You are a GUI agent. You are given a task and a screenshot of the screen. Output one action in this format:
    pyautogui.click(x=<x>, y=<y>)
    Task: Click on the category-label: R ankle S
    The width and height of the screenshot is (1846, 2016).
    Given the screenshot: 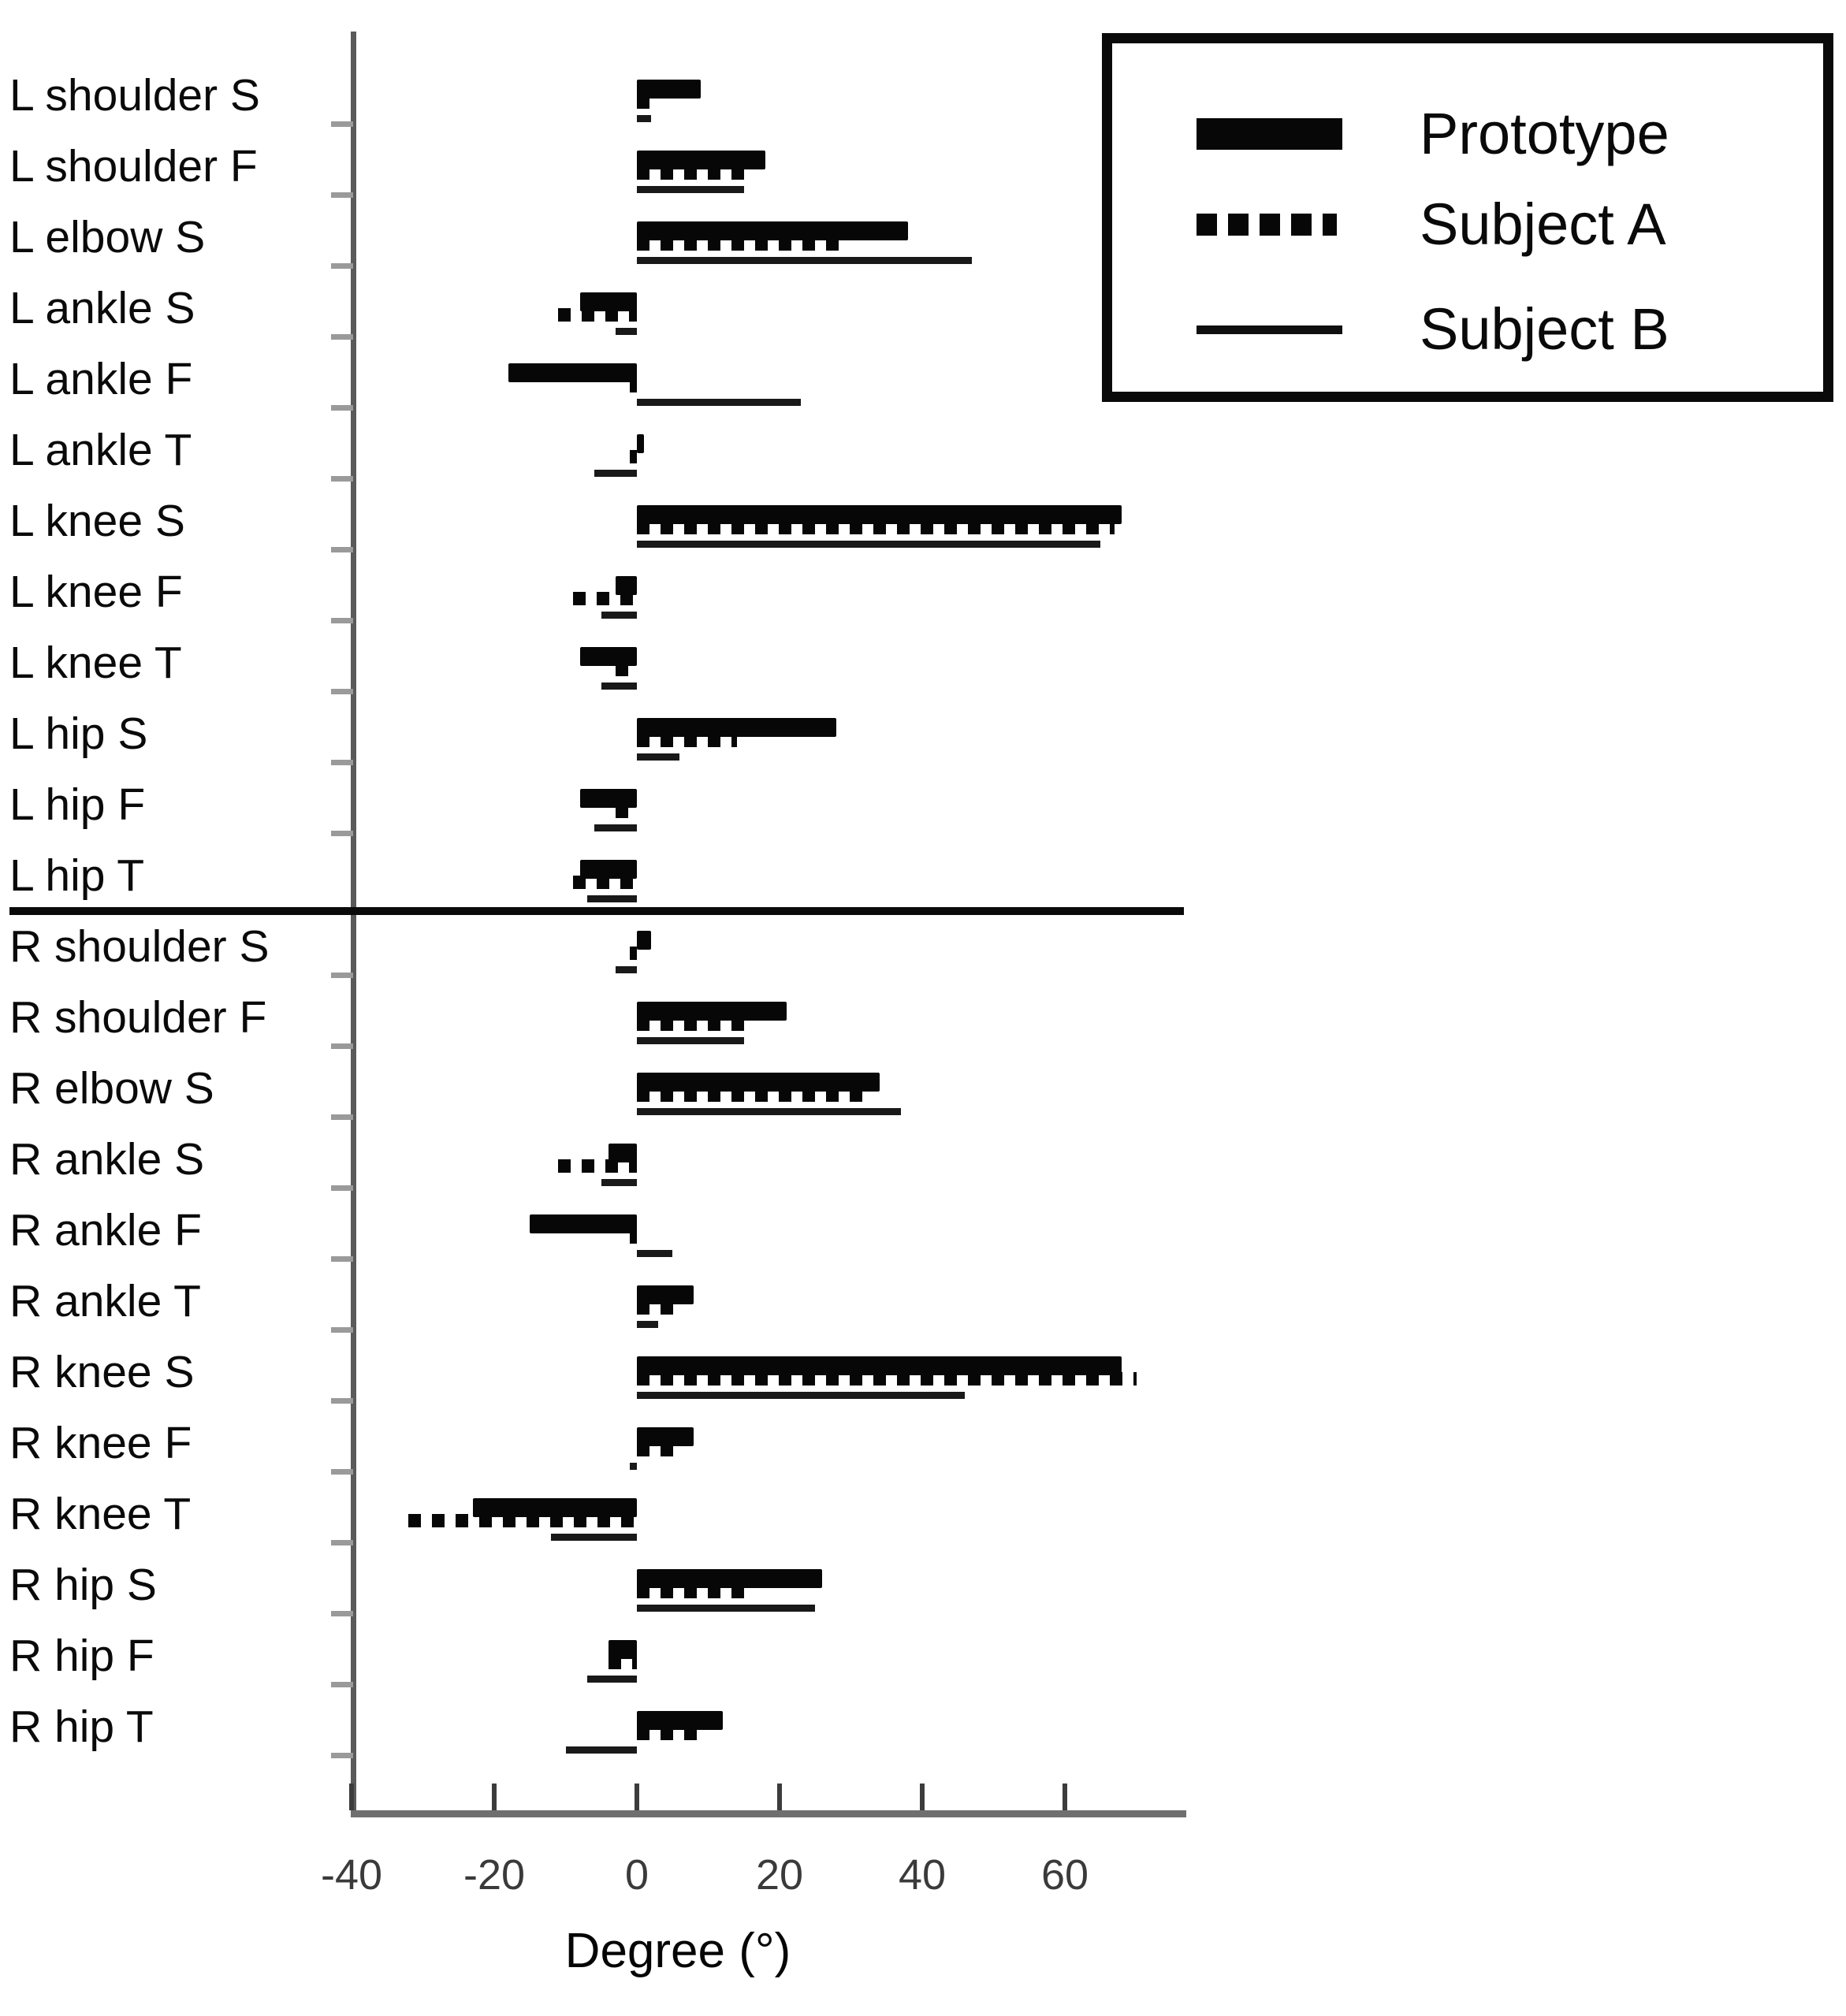 What is the action you would take?
    pyautogui.click(x=107, y=1159)
    